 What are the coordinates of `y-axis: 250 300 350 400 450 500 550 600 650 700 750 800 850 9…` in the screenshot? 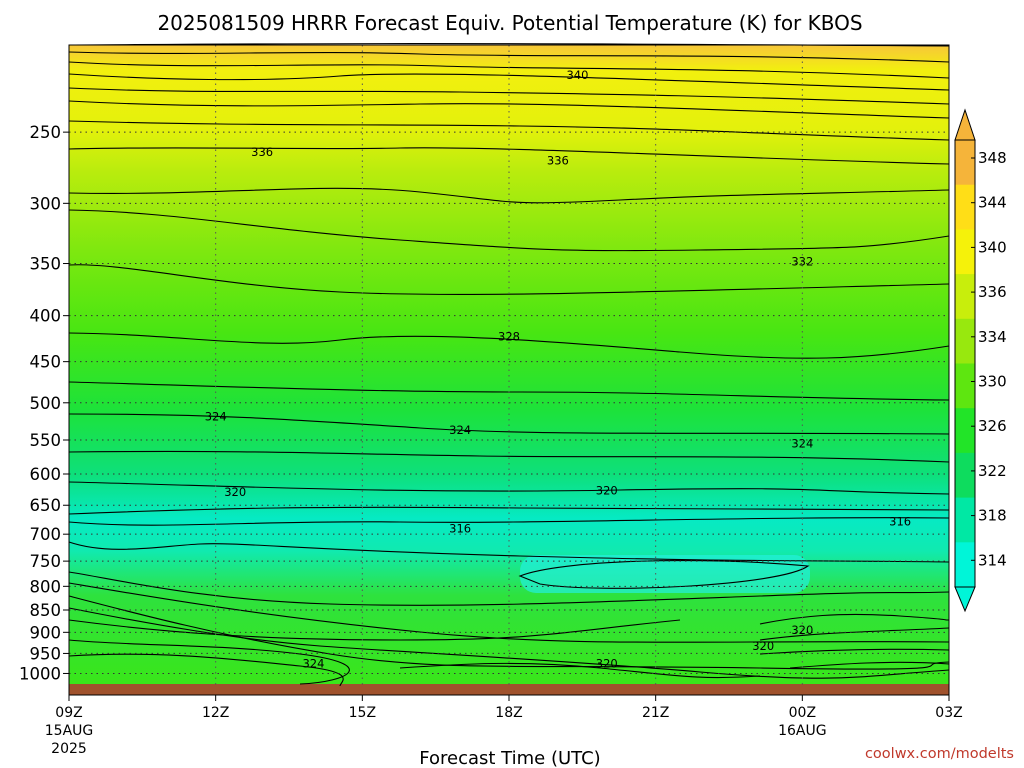 It's located at (44, 403).